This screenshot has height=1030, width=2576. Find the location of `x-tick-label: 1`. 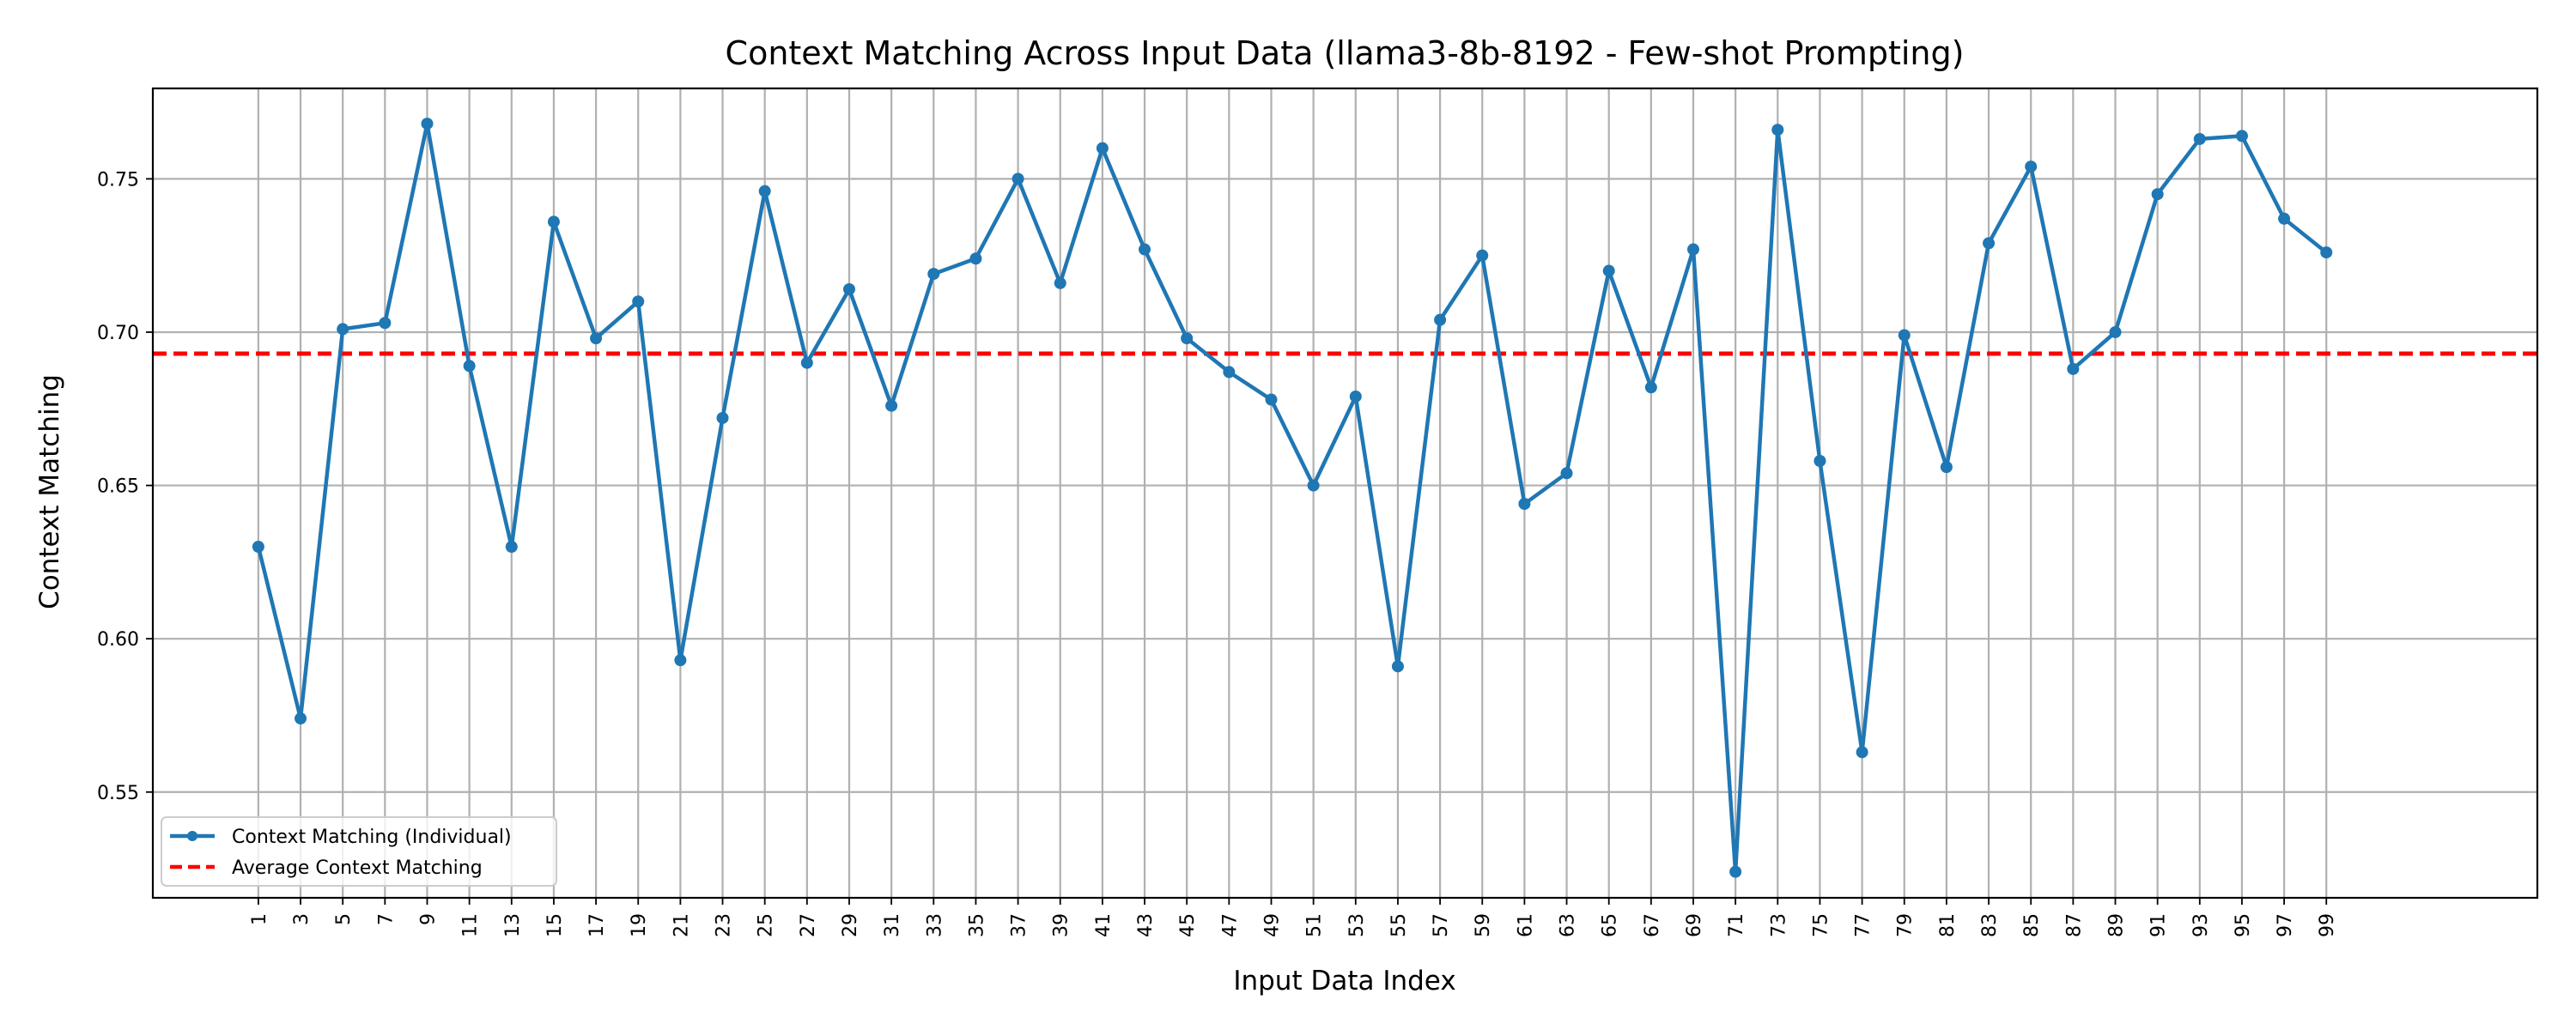

x-tick-label: 1 is located at coordinates (259, 919).